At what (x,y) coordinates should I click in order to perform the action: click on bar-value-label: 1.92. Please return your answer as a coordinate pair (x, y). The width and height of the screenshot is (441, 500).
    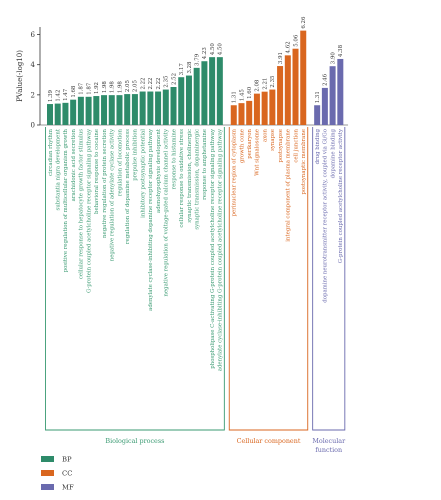
    Looking at the image, I should click on (97, 88).